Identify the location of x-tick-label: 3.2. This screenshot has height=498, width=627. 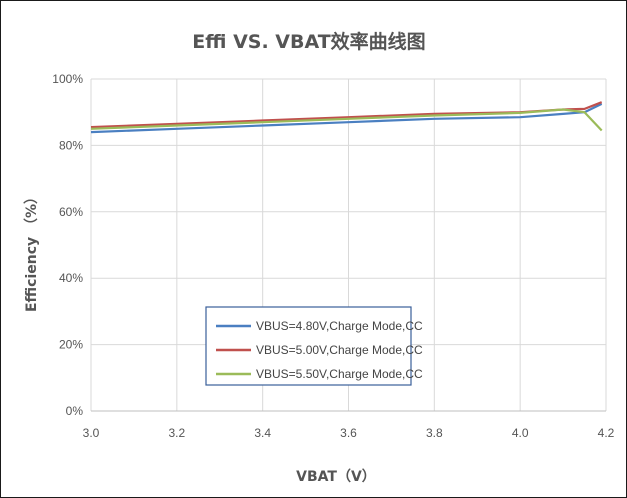
(176, 433).